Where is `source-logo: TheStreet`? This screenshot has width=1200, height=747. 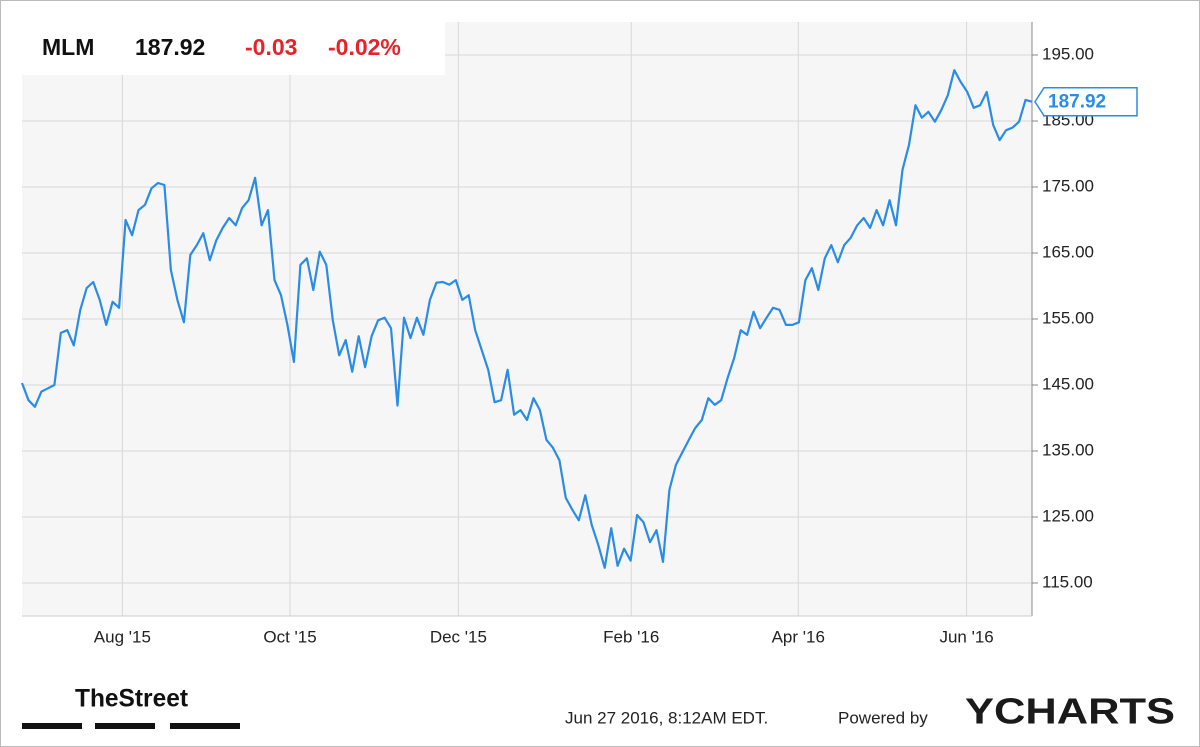 source-logo: TheStreet is located at coordinates (132, 699).